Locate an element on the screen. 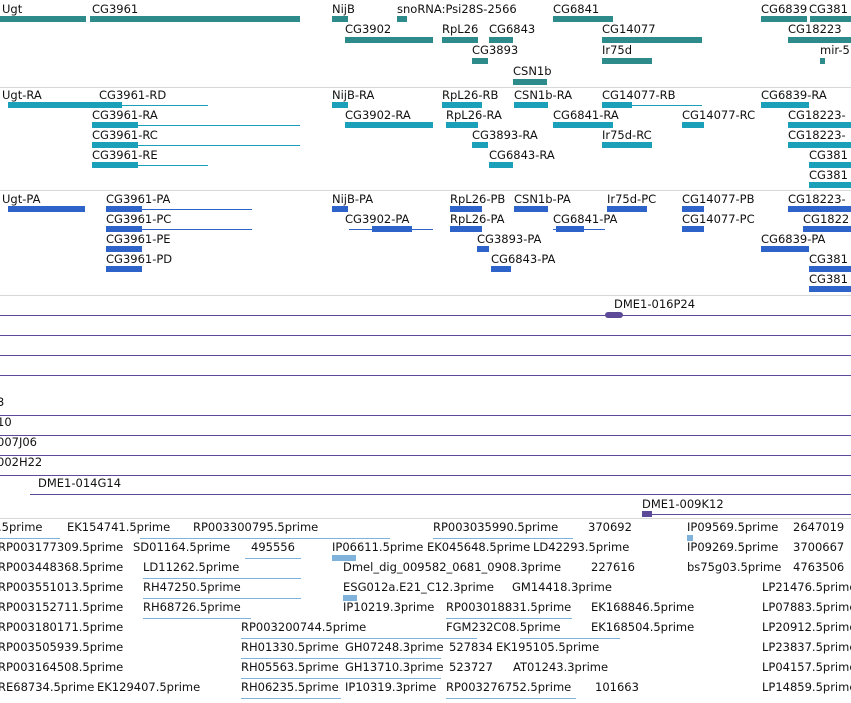  transcript-label: CG3902-RA is located at coordinates (378, 115).